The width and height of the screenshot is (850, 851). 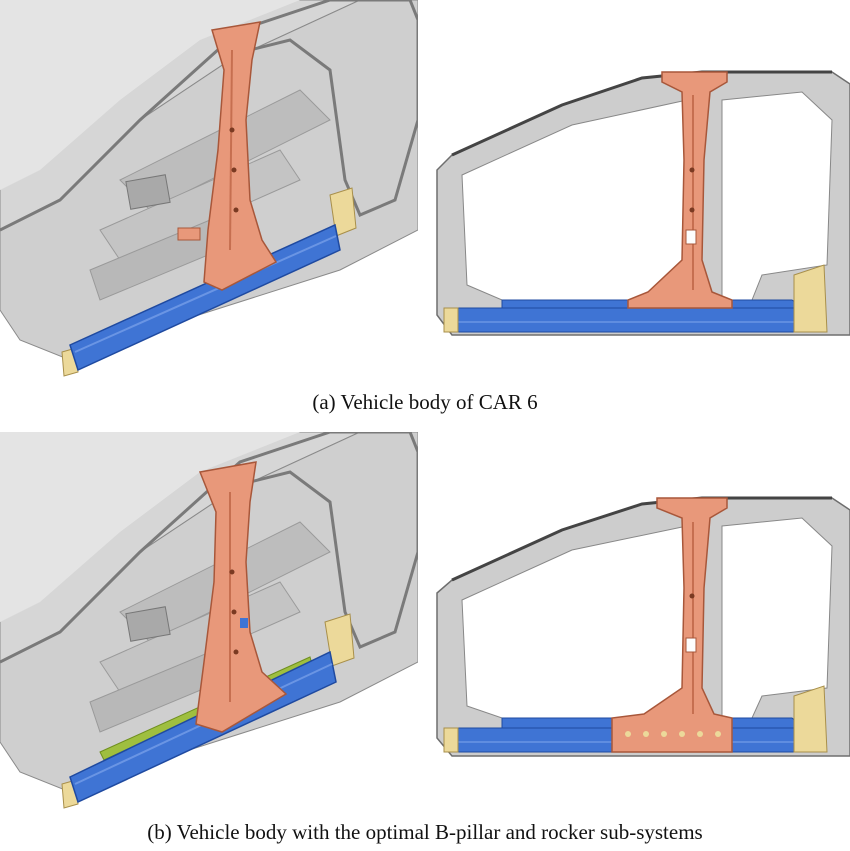 I want to click on b-pillar-a, so click(x=240, y=156).